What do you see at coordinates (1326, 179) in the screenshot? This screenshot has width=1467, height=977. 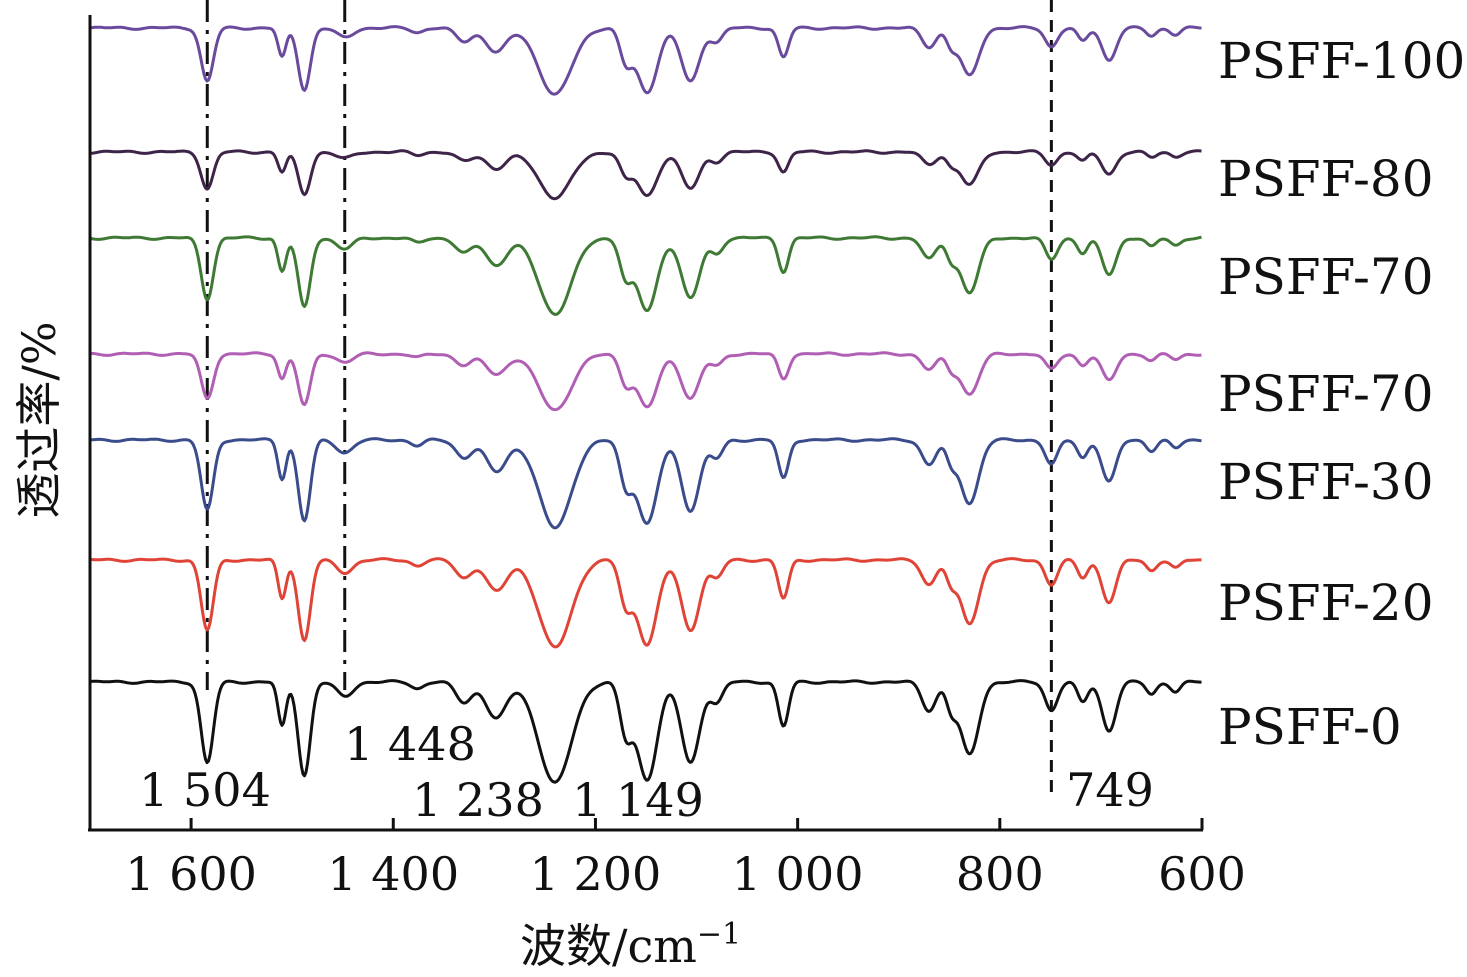 I see `series-label-2: PSFF-80` at bounding box center [1326, 179].